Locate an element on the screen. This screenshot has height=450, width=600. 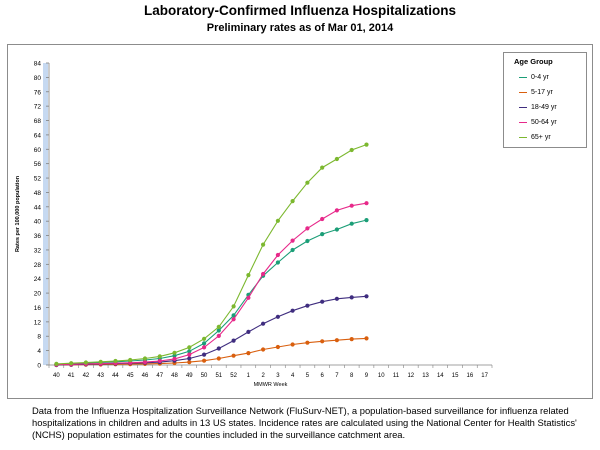
y-tick-label: 68 is located at coordinates (38, 121).